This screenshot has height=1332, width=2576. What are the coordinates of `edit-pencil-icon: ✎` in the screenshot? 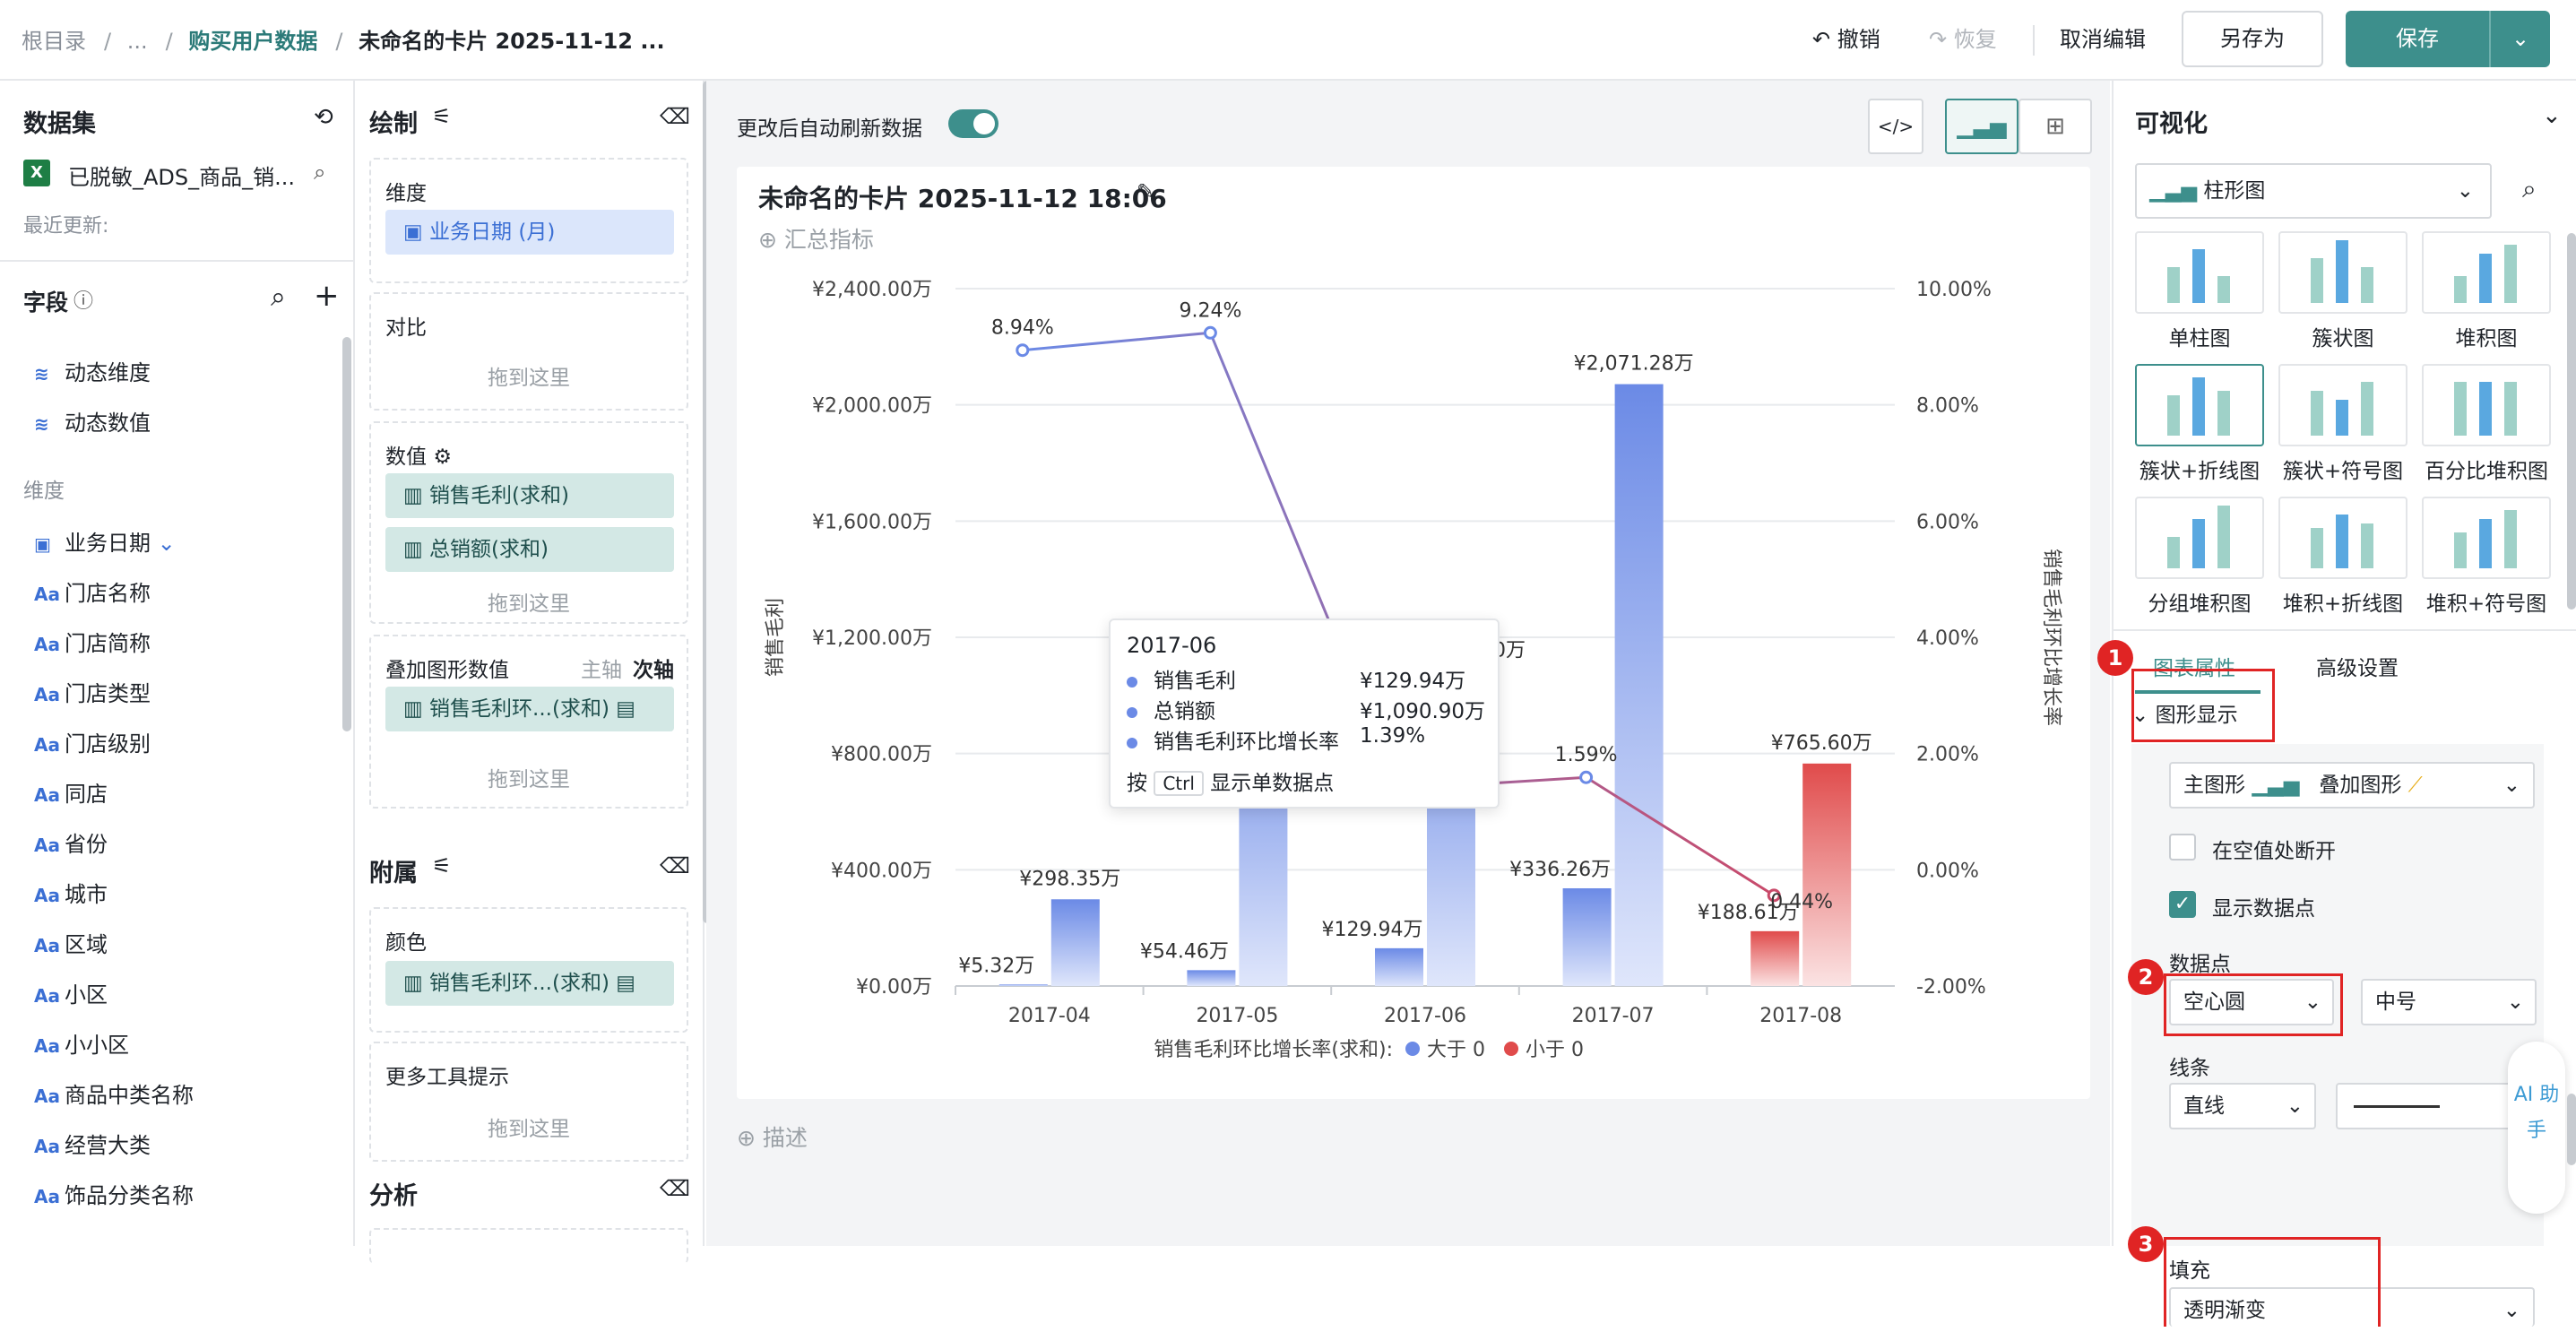 It's located at (1146, 191).